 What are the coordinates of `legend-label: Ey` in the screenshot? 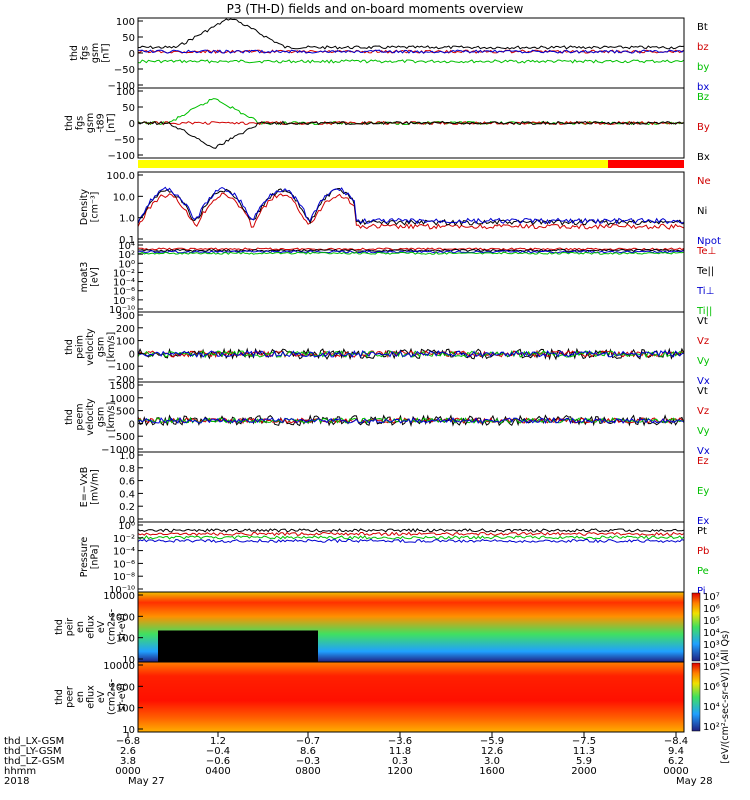 It's located at (703, 491).